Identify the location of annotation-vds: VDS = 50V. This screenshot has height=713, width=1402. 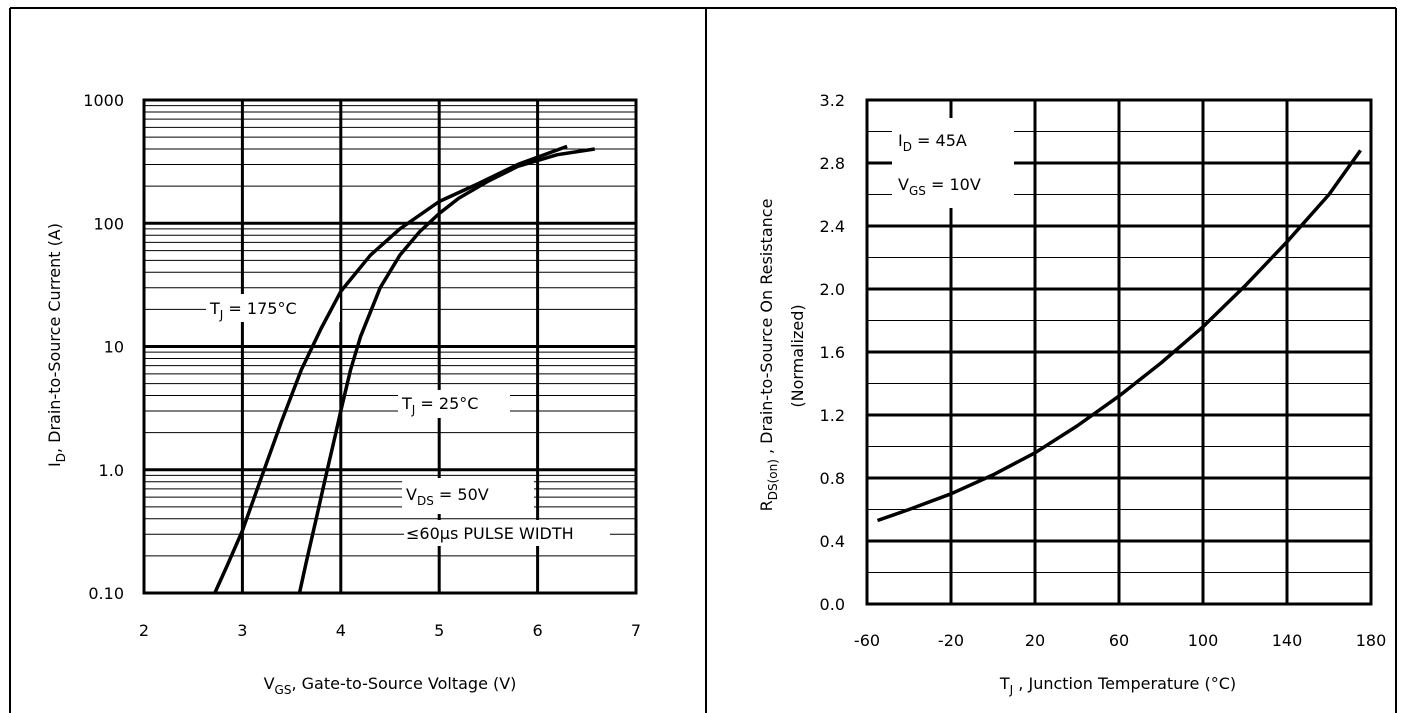
(447, 496).